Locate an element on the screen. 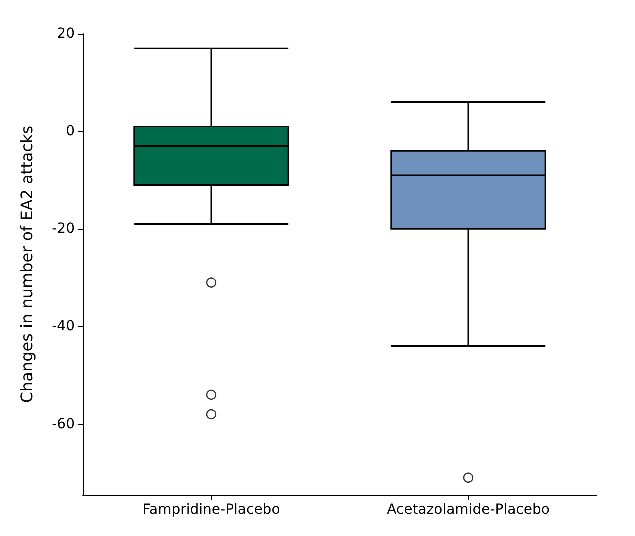  x-tick-label: Fampridine-Placebo is located at coordinates (211, 510).